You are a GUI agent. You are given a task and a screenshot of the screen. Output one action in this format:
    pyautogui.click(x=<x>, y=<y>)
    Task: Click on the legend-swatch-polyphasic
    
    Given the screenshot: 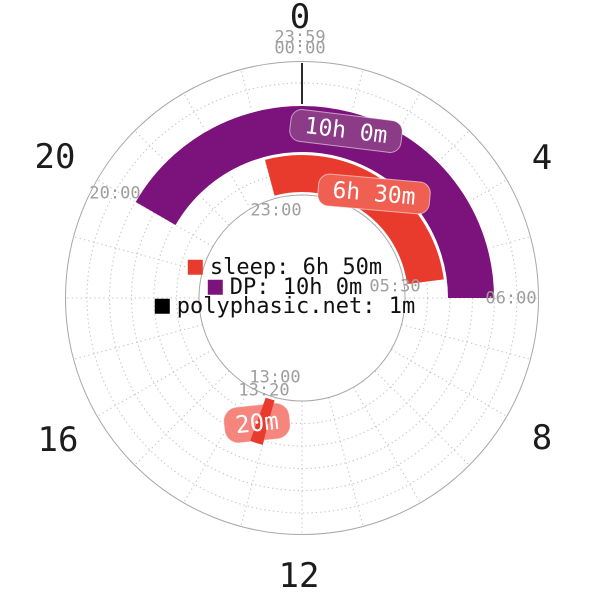 What is the action you would take?
    pyautogui.click(x=162, y=306)
    